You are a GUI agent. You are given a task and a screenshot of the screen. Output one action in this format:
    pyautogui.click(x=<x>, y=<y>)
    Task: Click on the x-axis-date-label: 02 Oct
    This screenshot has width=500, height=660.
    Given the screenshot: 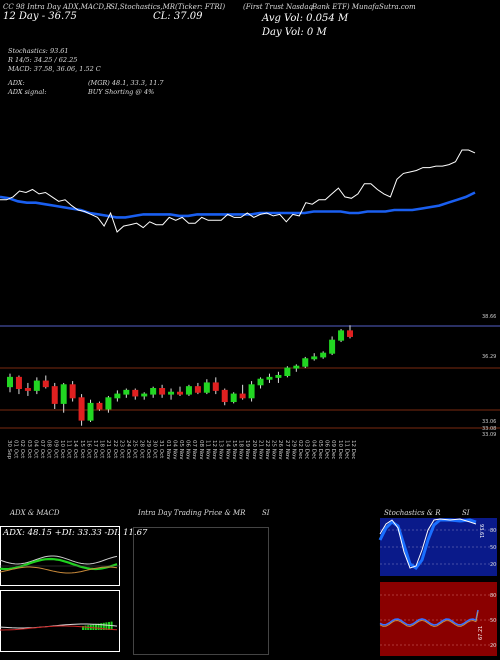 What is the action you would take?
    pyautogui.click(x=22, y=449)
    